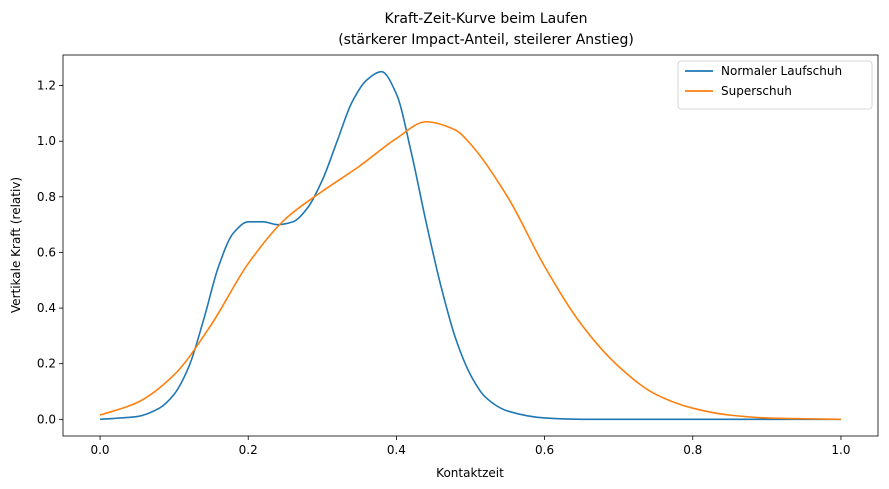  Describe the element at coordinates (46, 252) in the screenshot. I see `y-tick-label: 0.6` at that location.